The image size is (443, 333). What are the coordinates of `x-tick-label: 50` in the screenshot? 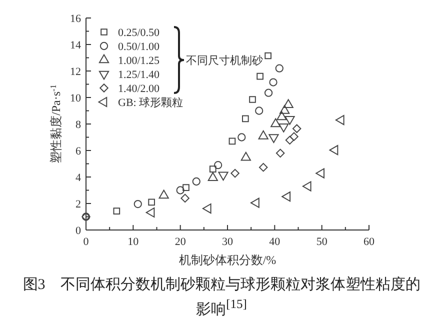 It's located at (322, 242).